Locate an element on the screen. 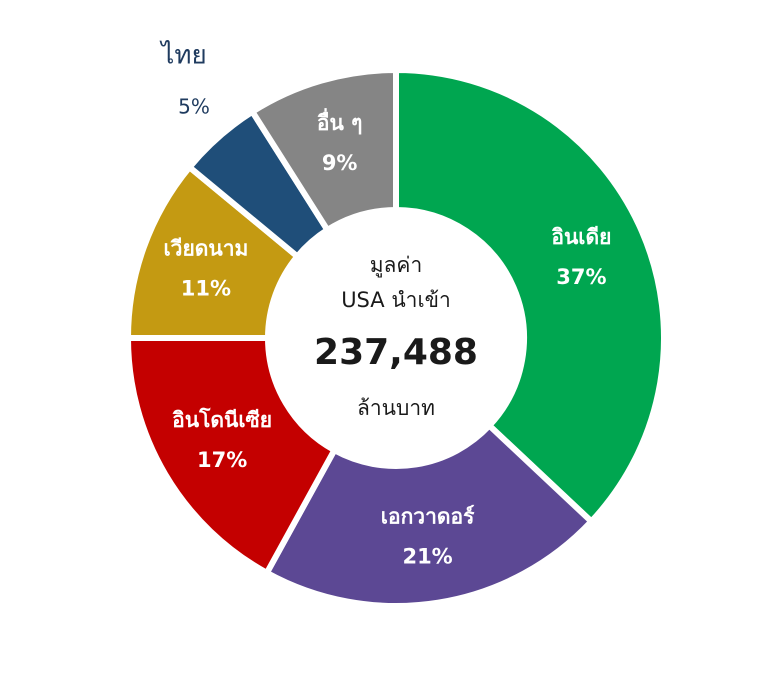 This screenshot has width=768, height=681. slice-label-2: อินโดนีเซีย is located at coordinates (222, 419).